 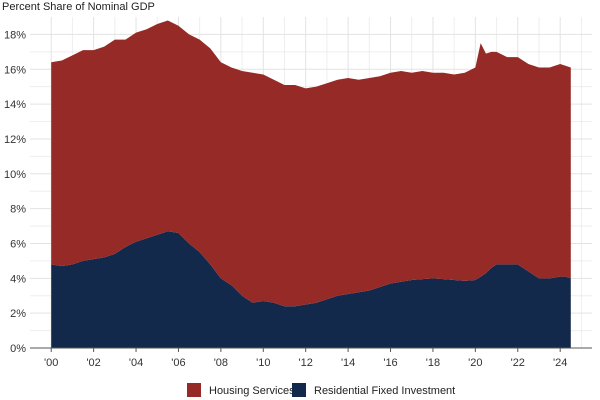 I want to click on x-tick-label: '00, so click(x=51, y=363).